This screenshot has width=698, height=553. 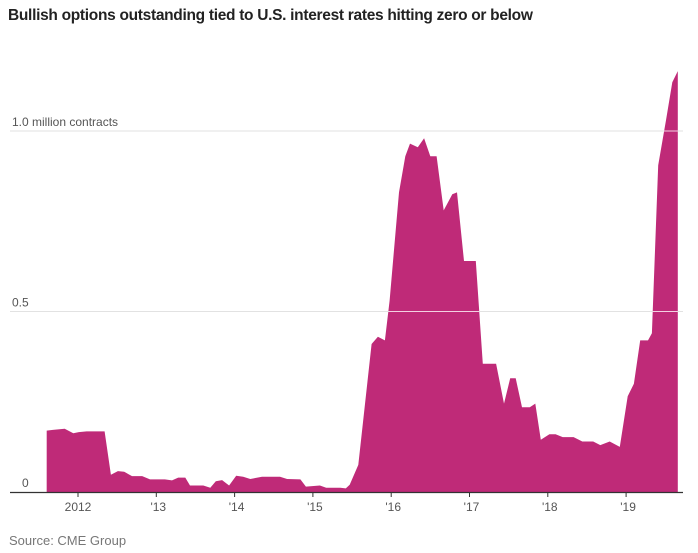 What do you see at coordinates (20, 303) in the screenshot?
I see `y-tick-label: 0.5` at bounding box center [20, 303].